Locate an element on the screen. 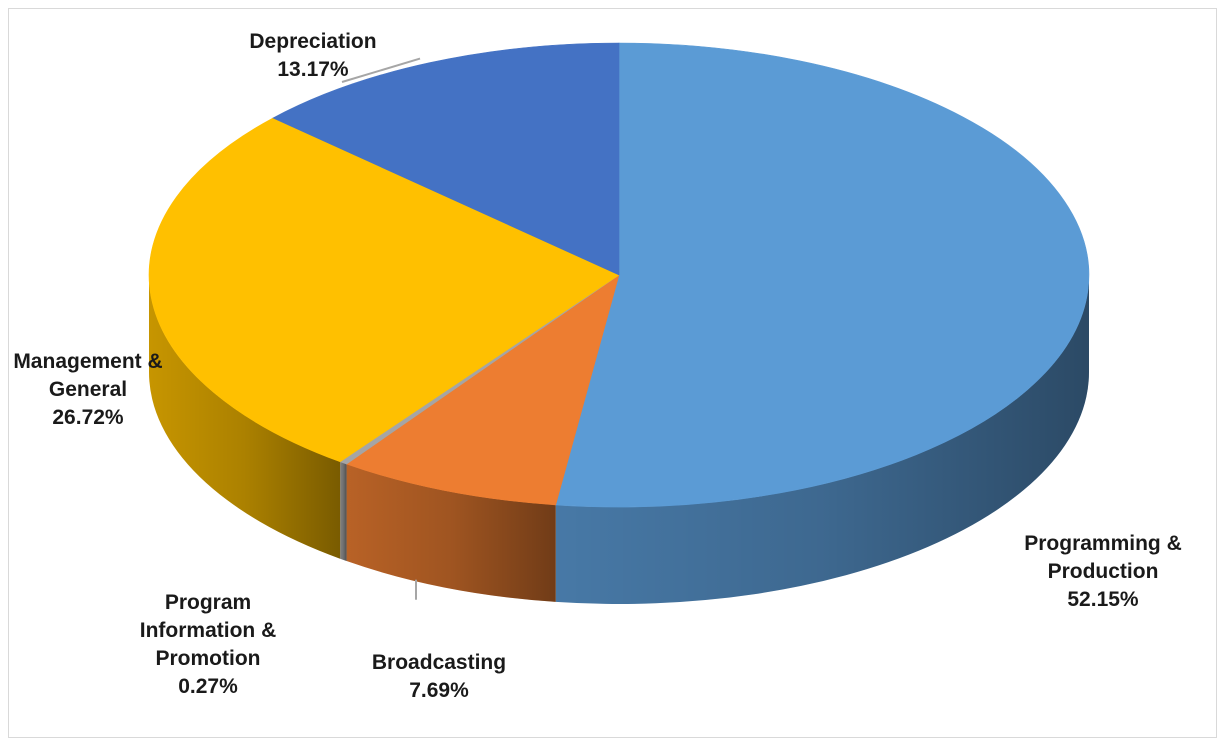 Image resolution: width=1227 pixels, height=748 pixels. slice-value-label-1: 7.69% is located at coordinates (439, 690).